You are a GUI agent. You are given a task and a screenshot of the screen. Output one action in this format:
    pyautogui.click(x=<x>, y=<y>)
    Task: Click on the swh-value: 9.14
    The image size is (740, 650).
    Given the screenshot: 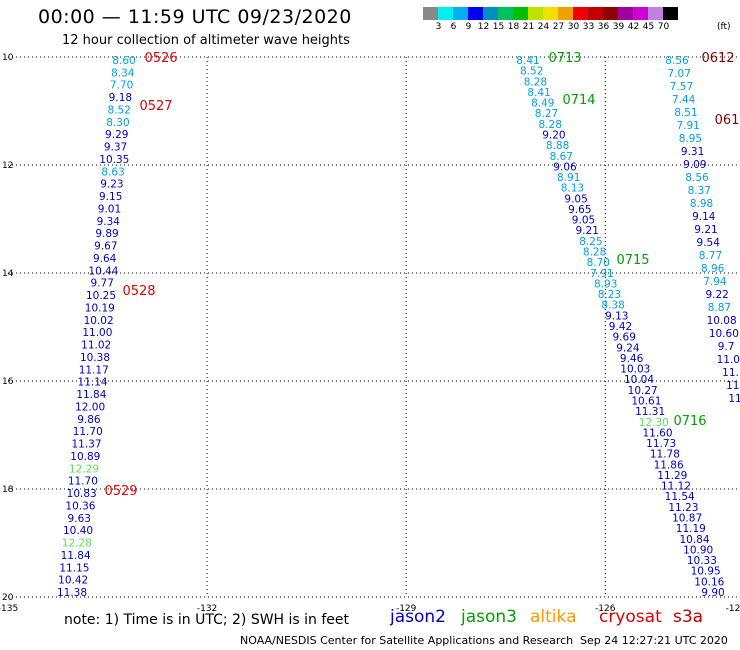 What is the action you would take?
    pyautogui.click(x=704, y=217)
    